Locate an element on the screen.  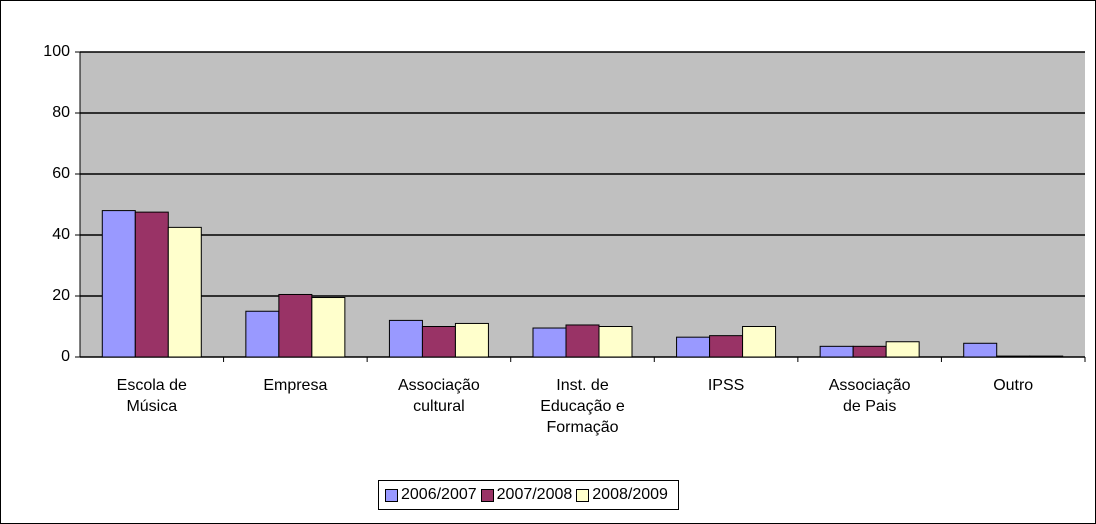
x-tick-label: Associação cultural is located at coordinates (439, 396).